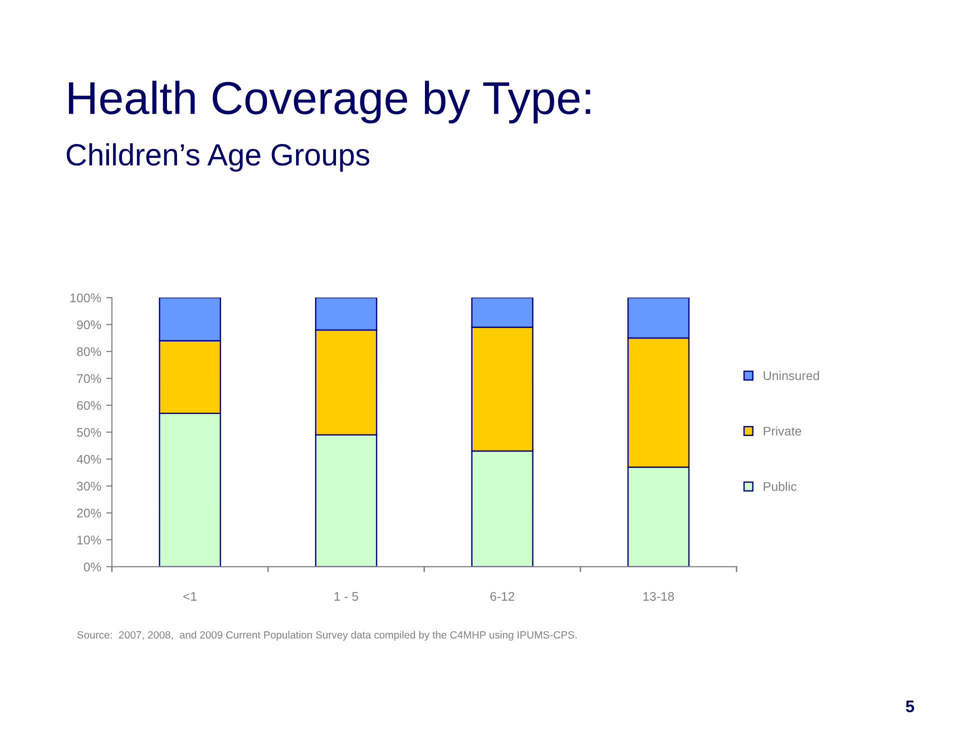  What do you see at coordinates (93, 567) in the screenshot?
I see `y-tick-label: 0%` at bounding box center [93, 567].